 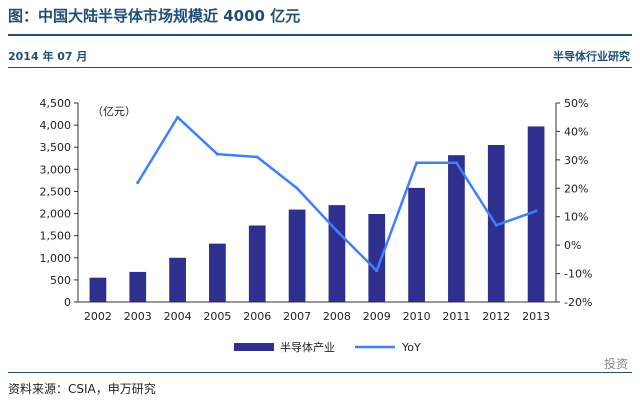 I want to click on footer-divider, so click(x=320, y=372).